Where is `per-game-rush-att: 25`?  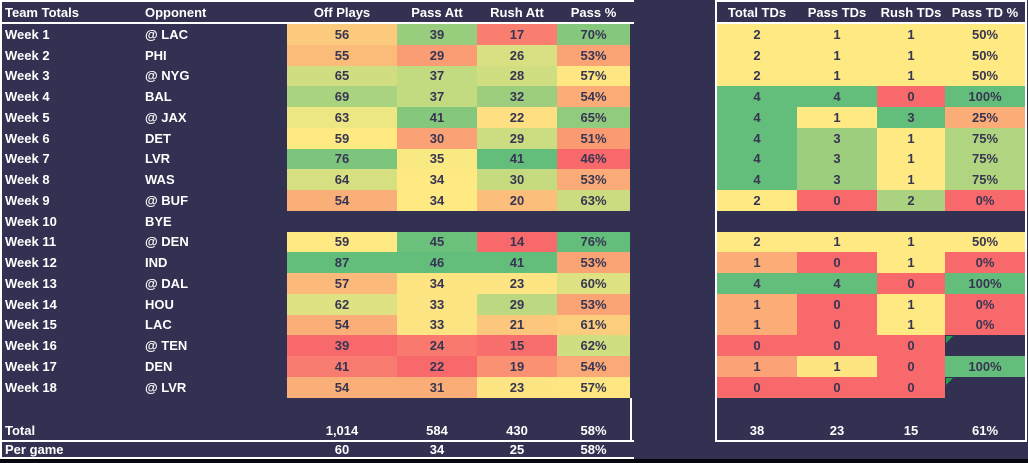 per-game-rush-att: 25 is located at coordinates (517, 449).